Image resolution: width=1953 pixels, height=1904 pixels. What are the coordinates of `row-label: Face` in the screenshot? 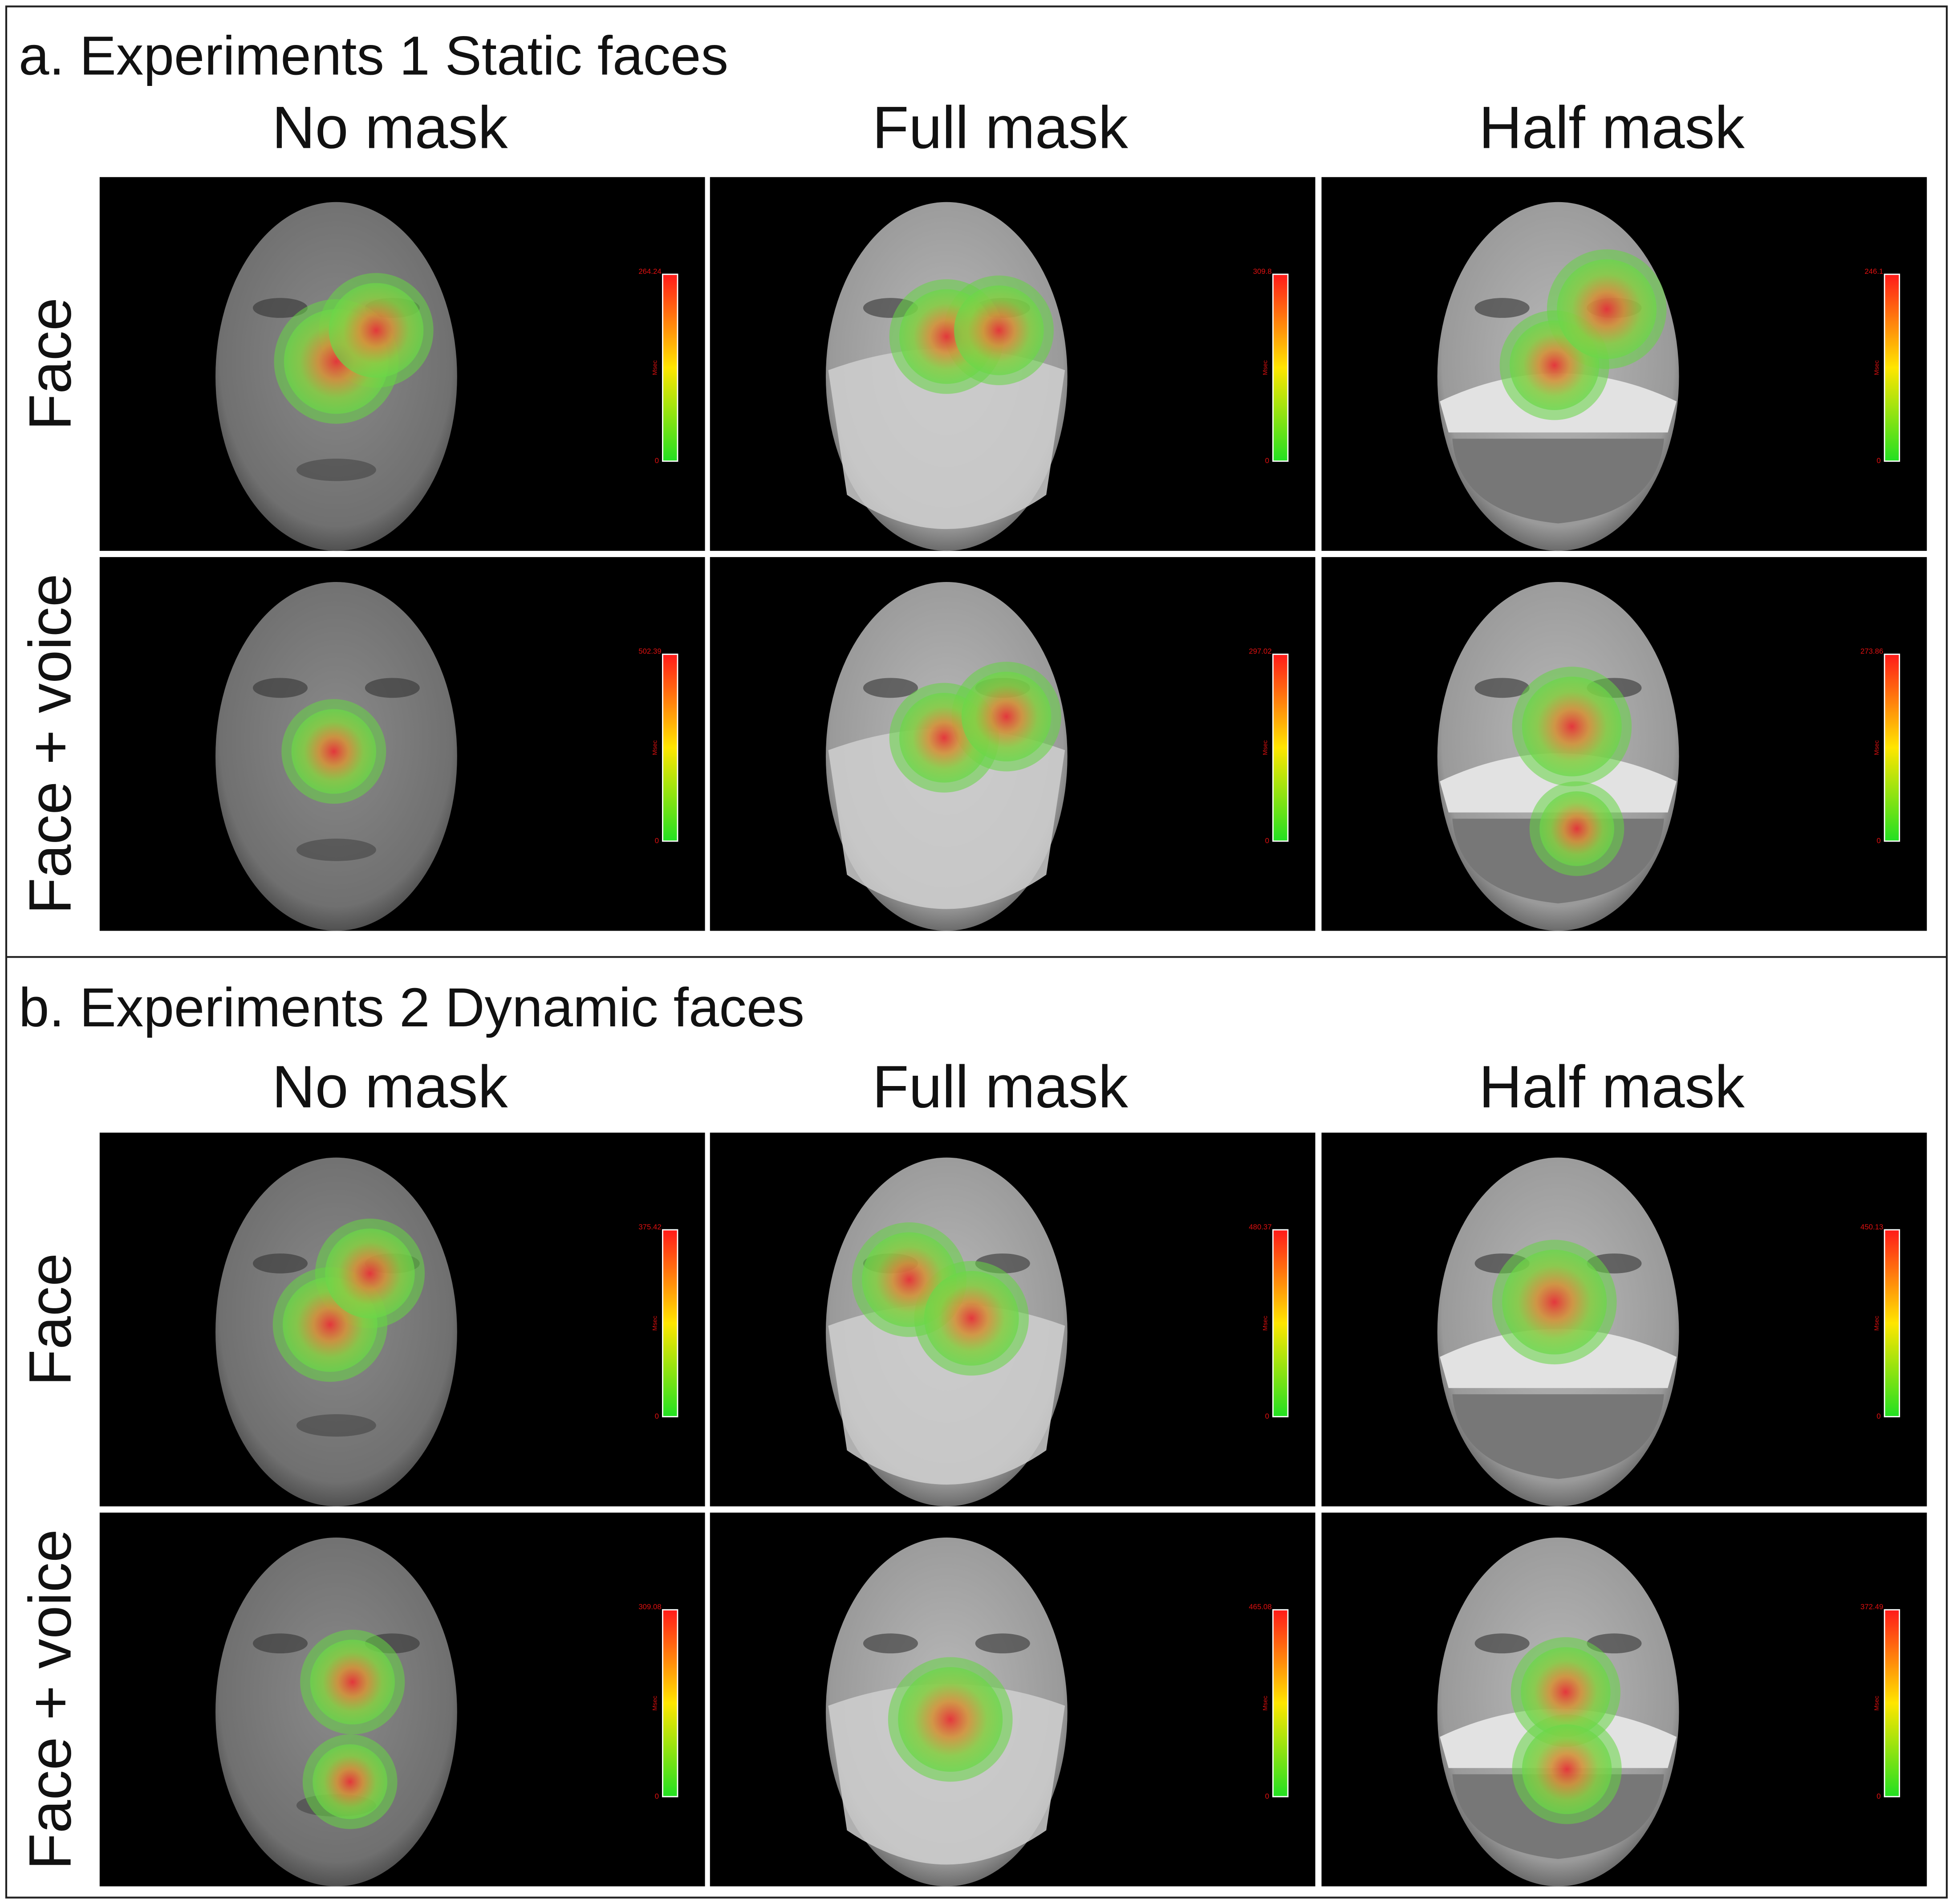 It's located at (50, 364).